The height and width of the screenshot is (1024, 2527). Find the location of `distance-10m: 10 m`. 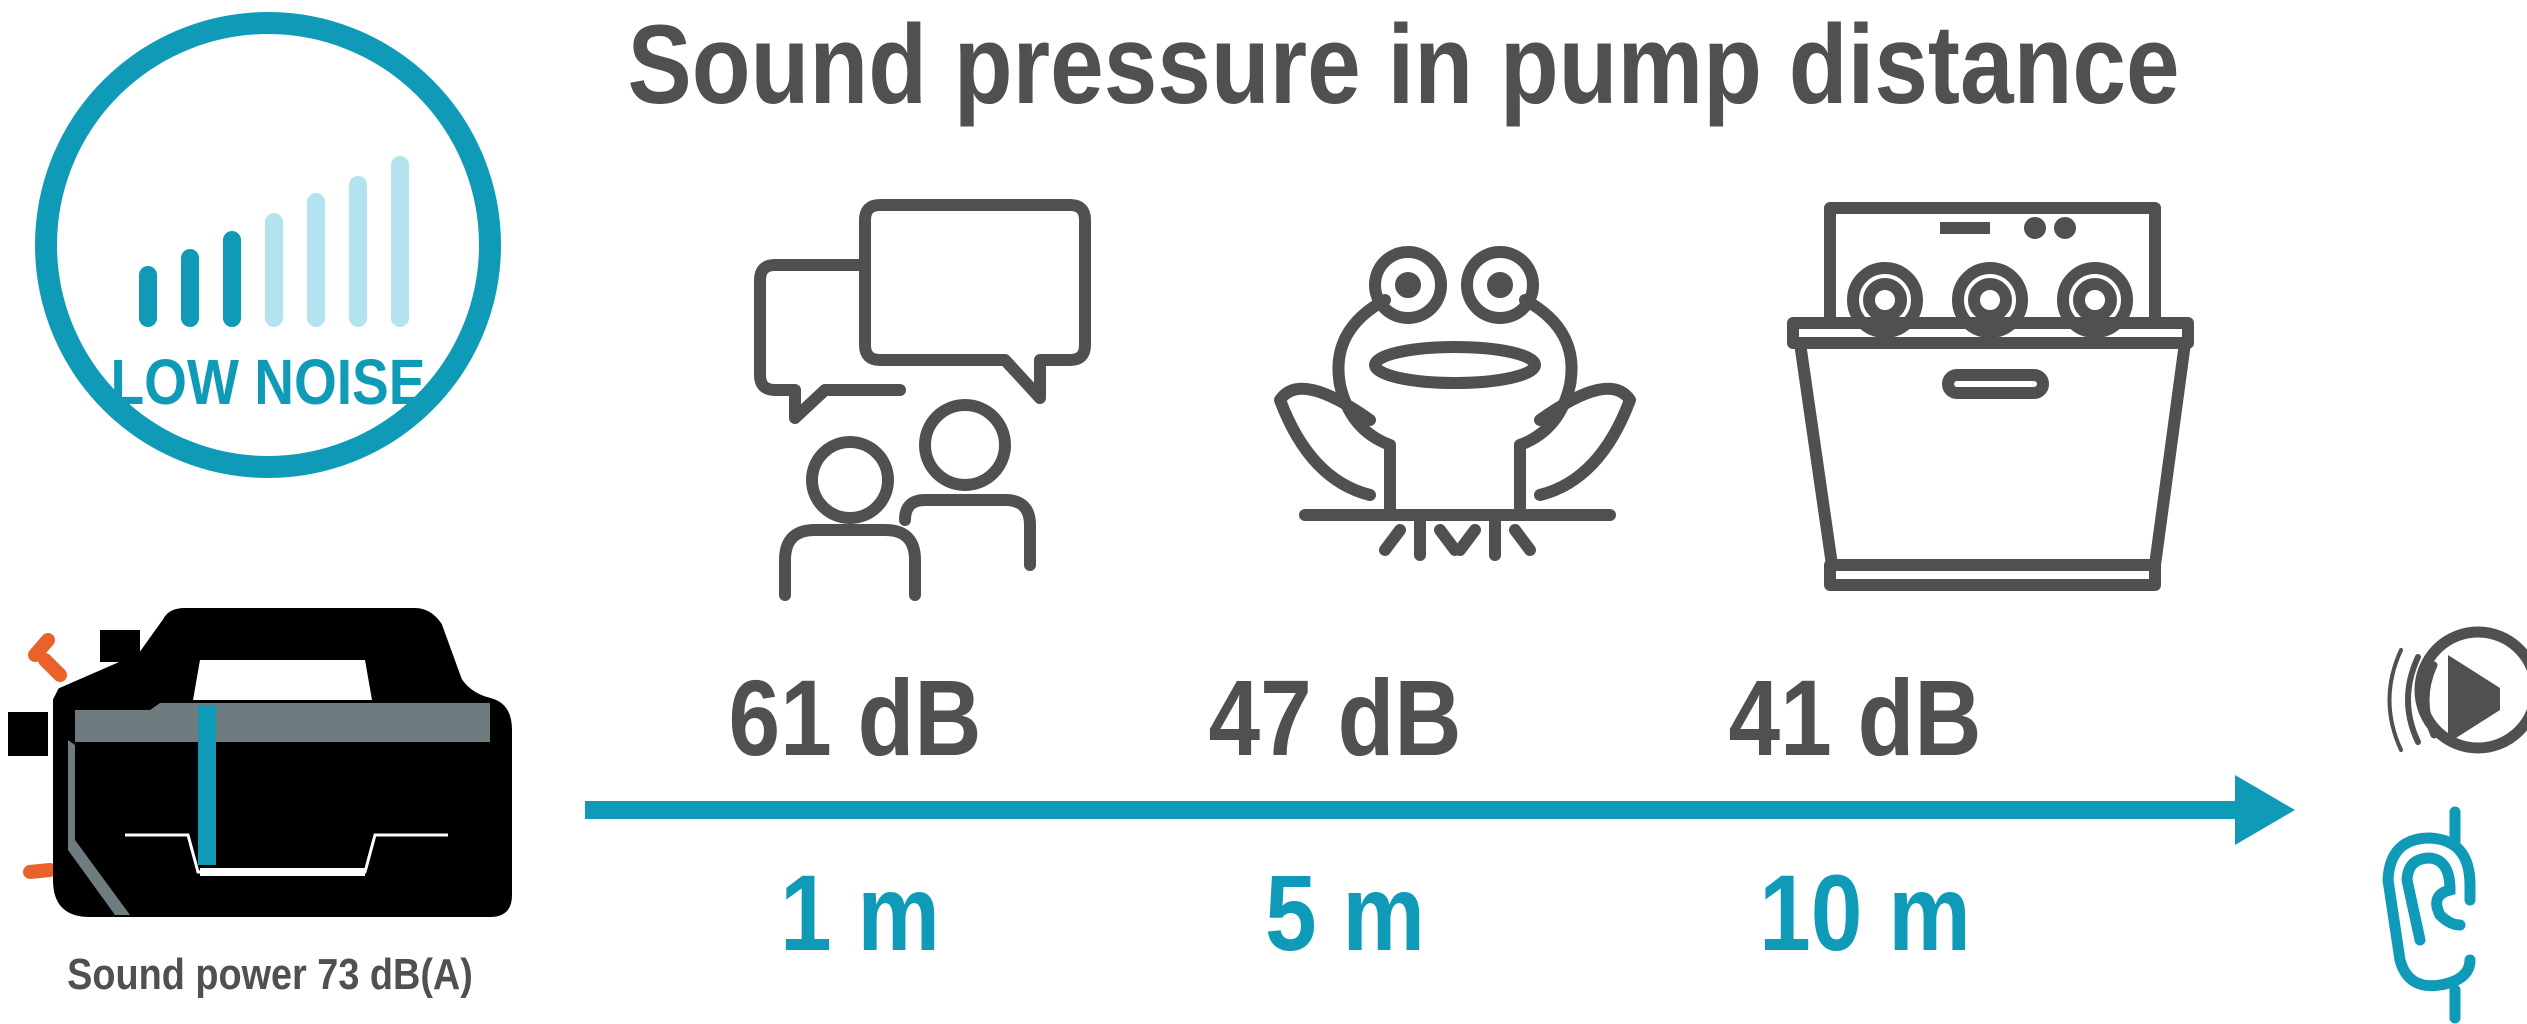

distance-10m: 10 m is located at coordinates (1865, 912).